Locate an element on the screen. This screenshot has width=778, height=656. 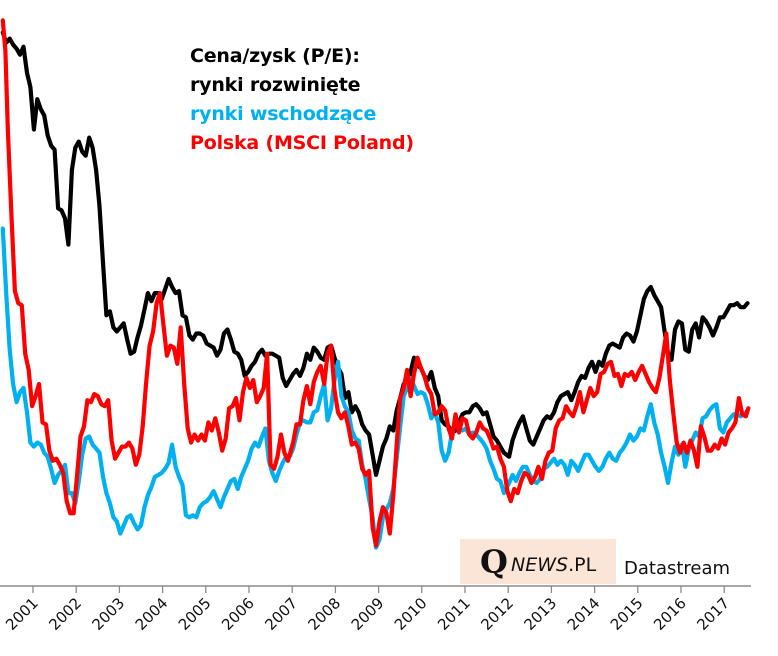
x-tick-label-2006: 2006 is located at coordinates (238, 614).